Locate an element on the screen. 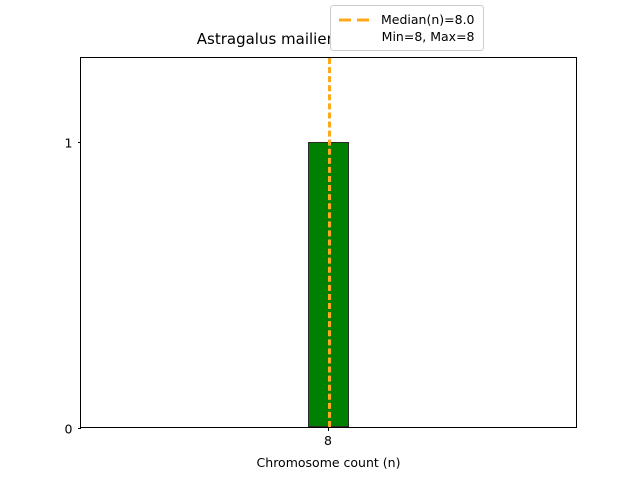 This screenshot has height=480, width=640. legend-entry-minmax: Min=8, Max=8 is located at coordinates (406, 36).